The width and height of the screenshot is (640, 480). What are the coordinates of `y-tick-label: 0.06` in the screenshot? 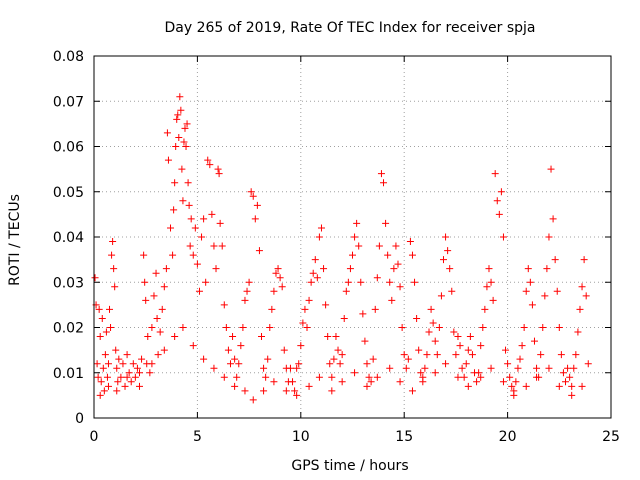 It's located at (68, 148).